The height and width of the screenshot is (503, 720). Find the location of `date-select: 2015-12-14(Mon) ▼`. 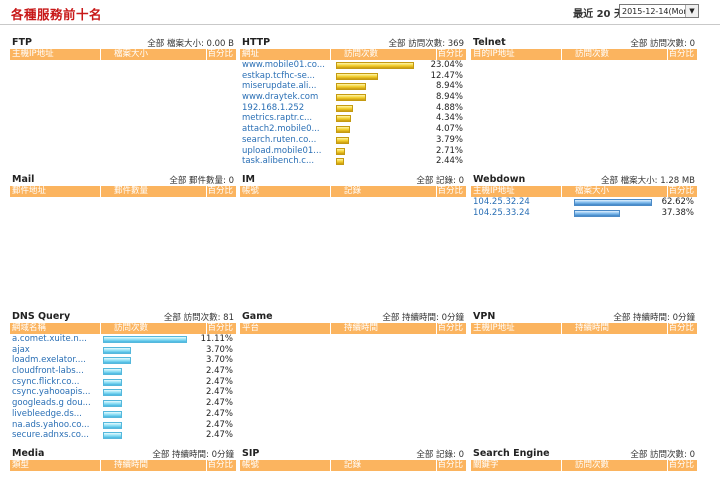

date-select: 2015-12-14(Mon) ▼ is located at coordinates (659, 11).